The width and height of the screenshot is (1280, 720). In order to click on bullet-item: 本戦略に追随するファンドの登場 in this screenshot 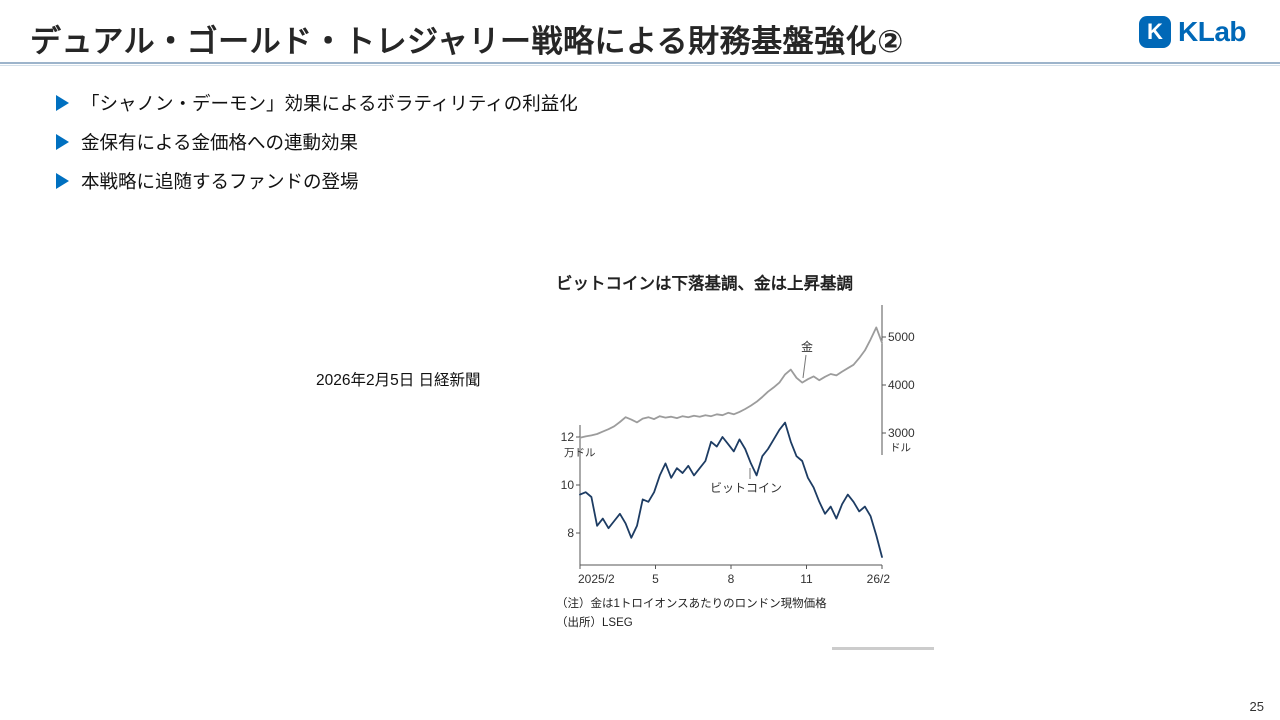, I will do `click(317, 180)`.